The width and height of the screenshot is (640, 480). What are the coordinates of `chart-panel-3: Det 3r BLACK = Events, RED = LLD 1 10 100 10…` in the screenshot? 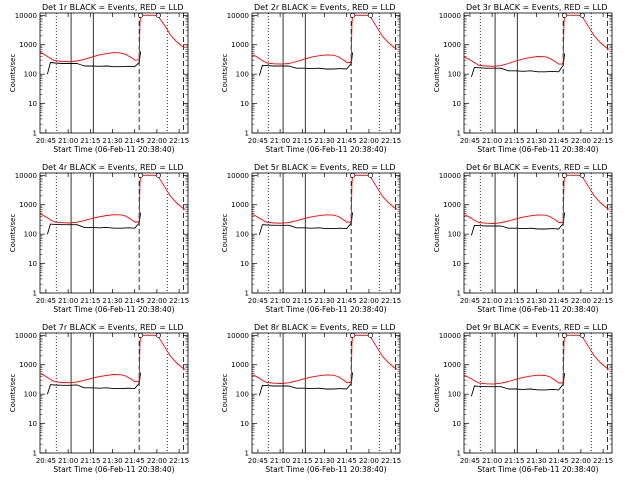 It's located at (523, 78).